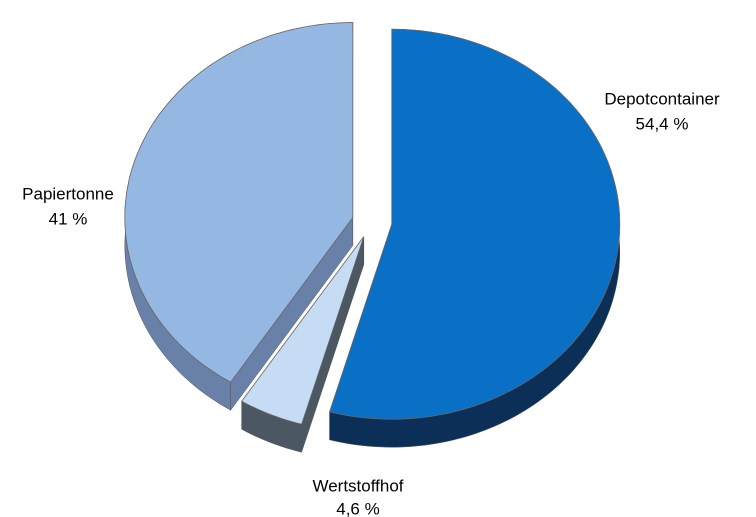  Describe the element at coordinates (662, 98) in the screenshot. I see `slice-label: Depotcontainer` at that location.